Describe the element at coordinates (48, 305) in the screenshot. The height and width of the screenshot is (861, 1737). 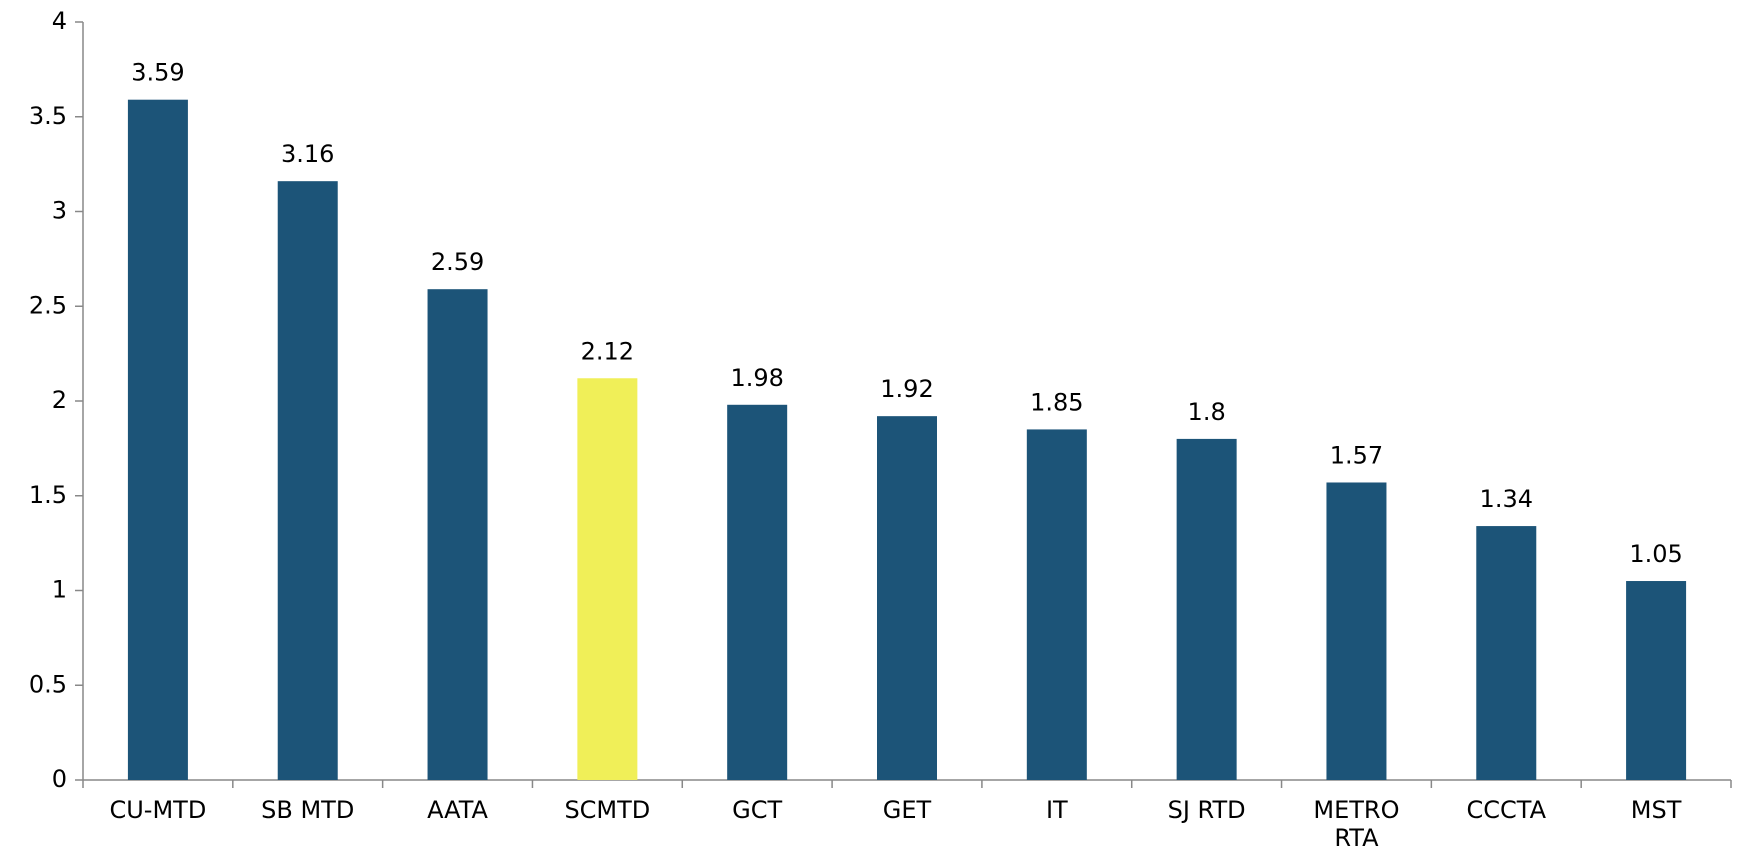
I see `y-tick-label: 2.5` at that location.